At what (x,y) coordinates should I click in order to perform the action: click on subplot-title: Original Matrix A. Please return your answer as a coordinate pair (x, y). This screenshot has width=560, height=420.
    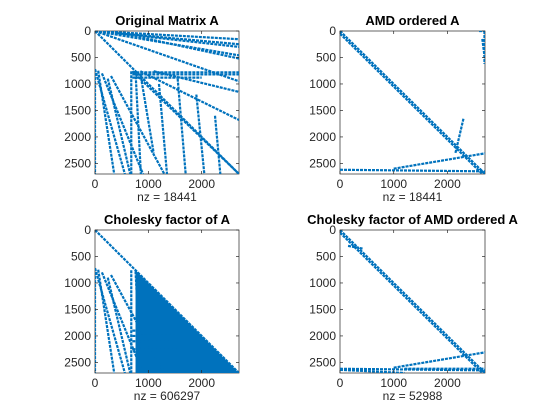
    Looking at the image, I should click on (167, 20).